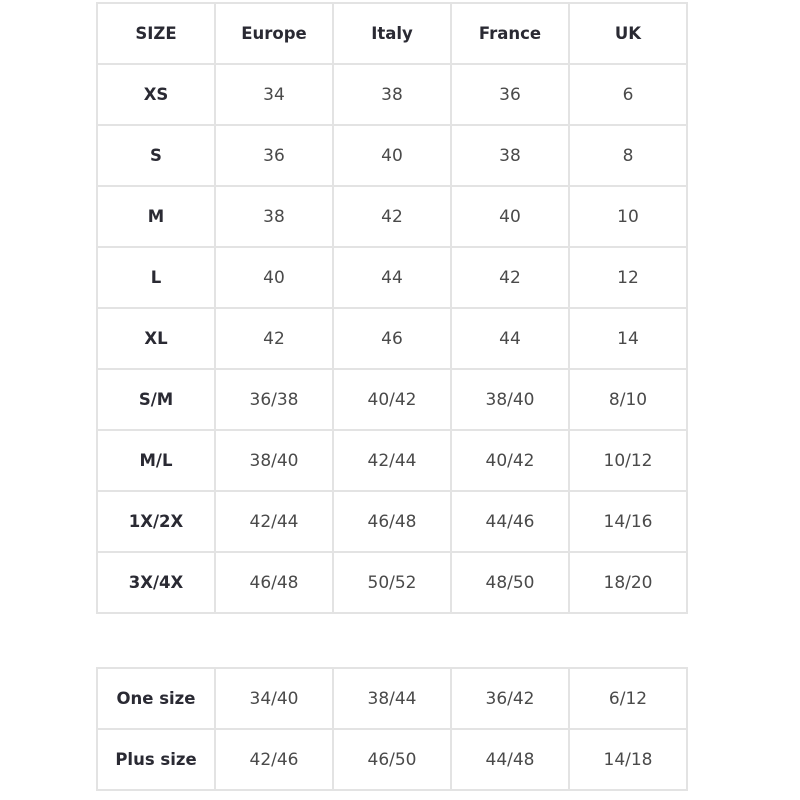 The image size is (800, 800). I want to click on table-row: 1X/2X 42/44 46/48 44/46 14/16, so click(392, 521).